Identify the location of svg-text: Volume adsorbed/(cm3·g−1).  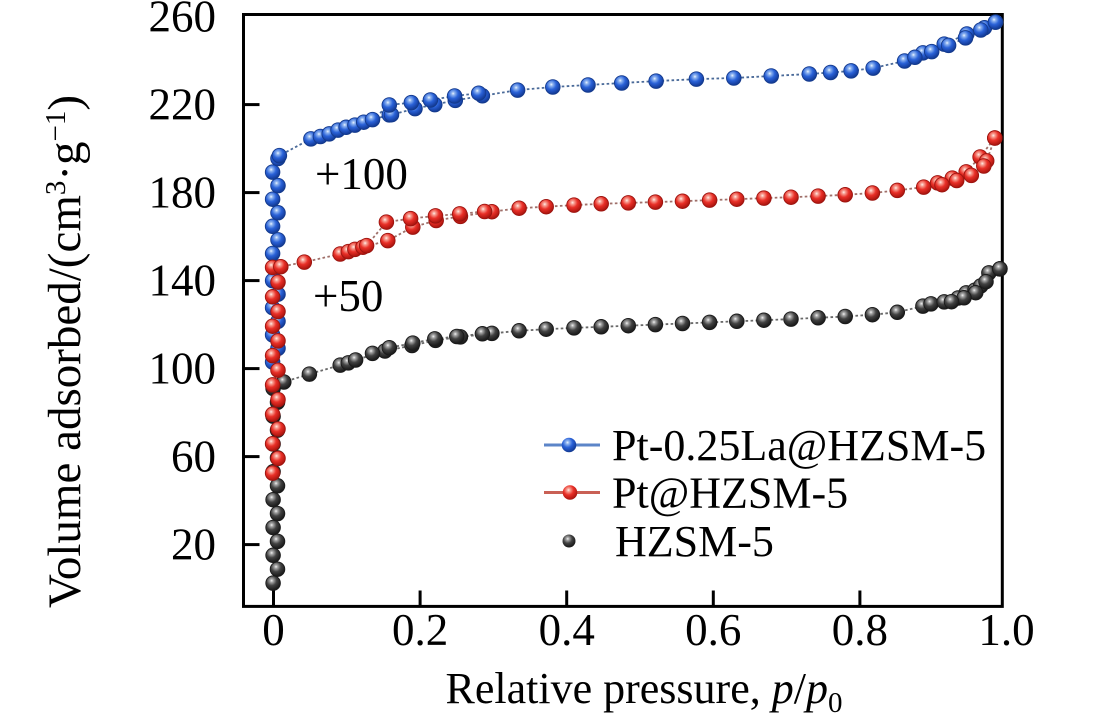
(65, 351).